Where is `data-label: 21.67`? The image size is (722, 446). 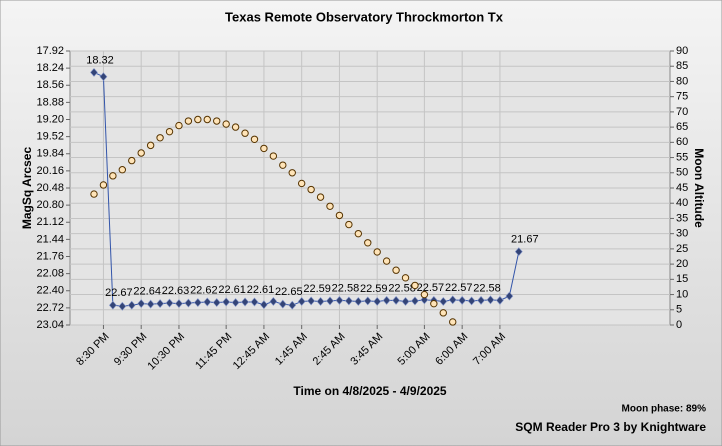
data-label: 21.67 is located at coordinates (525, 240).